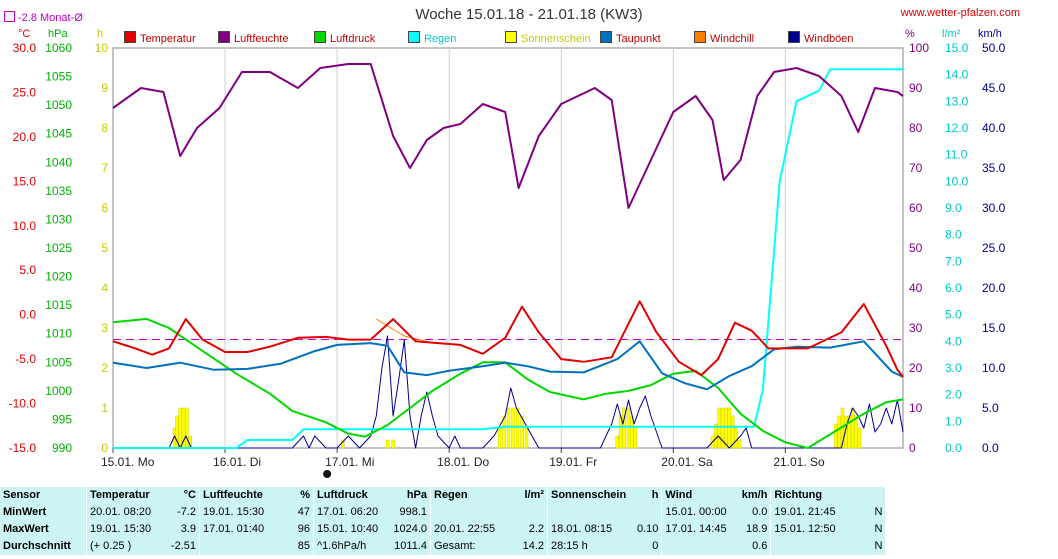 This screenshot has height=559, width=1058. Describe the element at coordinates (23, 404) in the screenshot. I see `temperature-tick-label: -10.0` at that location.